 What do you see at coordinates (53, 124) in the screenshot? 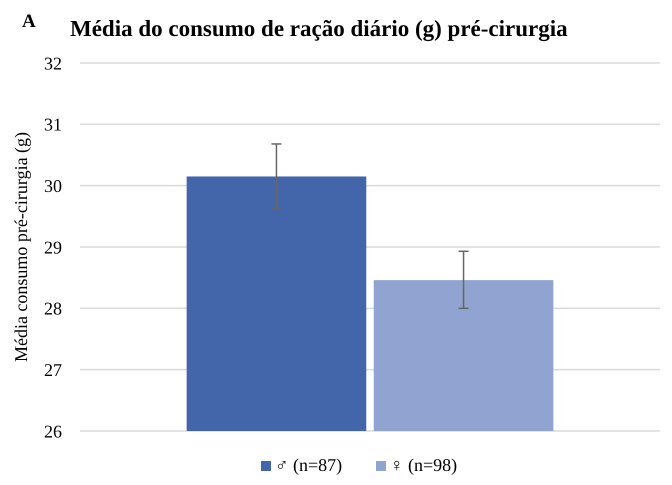
I see `y-tick-label: 31` at bounding box center [53, 124].